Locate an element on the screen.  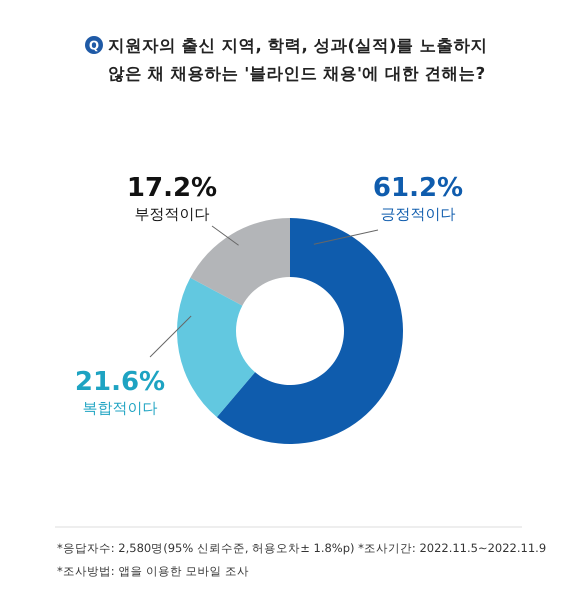
slice-label: 부정적이다 is located at coordinates (172, 214).